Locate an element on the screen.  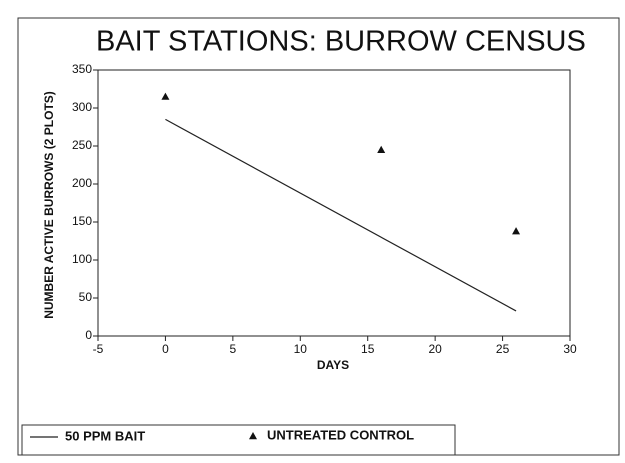
x-tick-label: 0 is located at coordinates (165, 349).